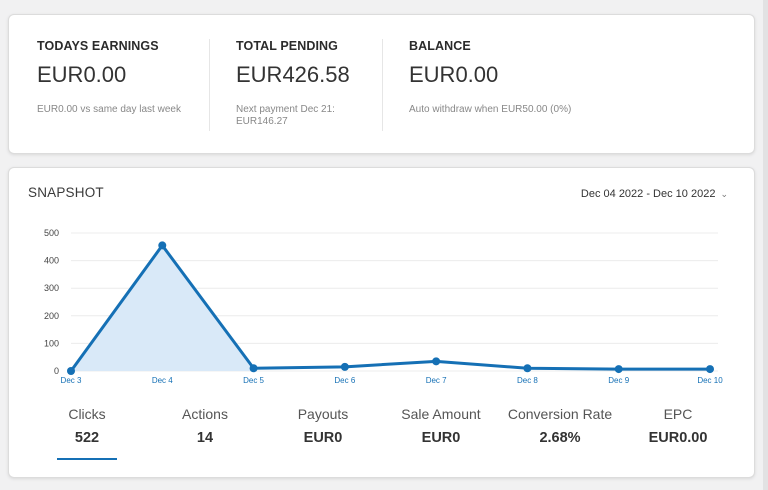  What do you see at coordinates (205, 438) in the screenshot?
I see `metric-value: 14` at bounding box center [205, 438].